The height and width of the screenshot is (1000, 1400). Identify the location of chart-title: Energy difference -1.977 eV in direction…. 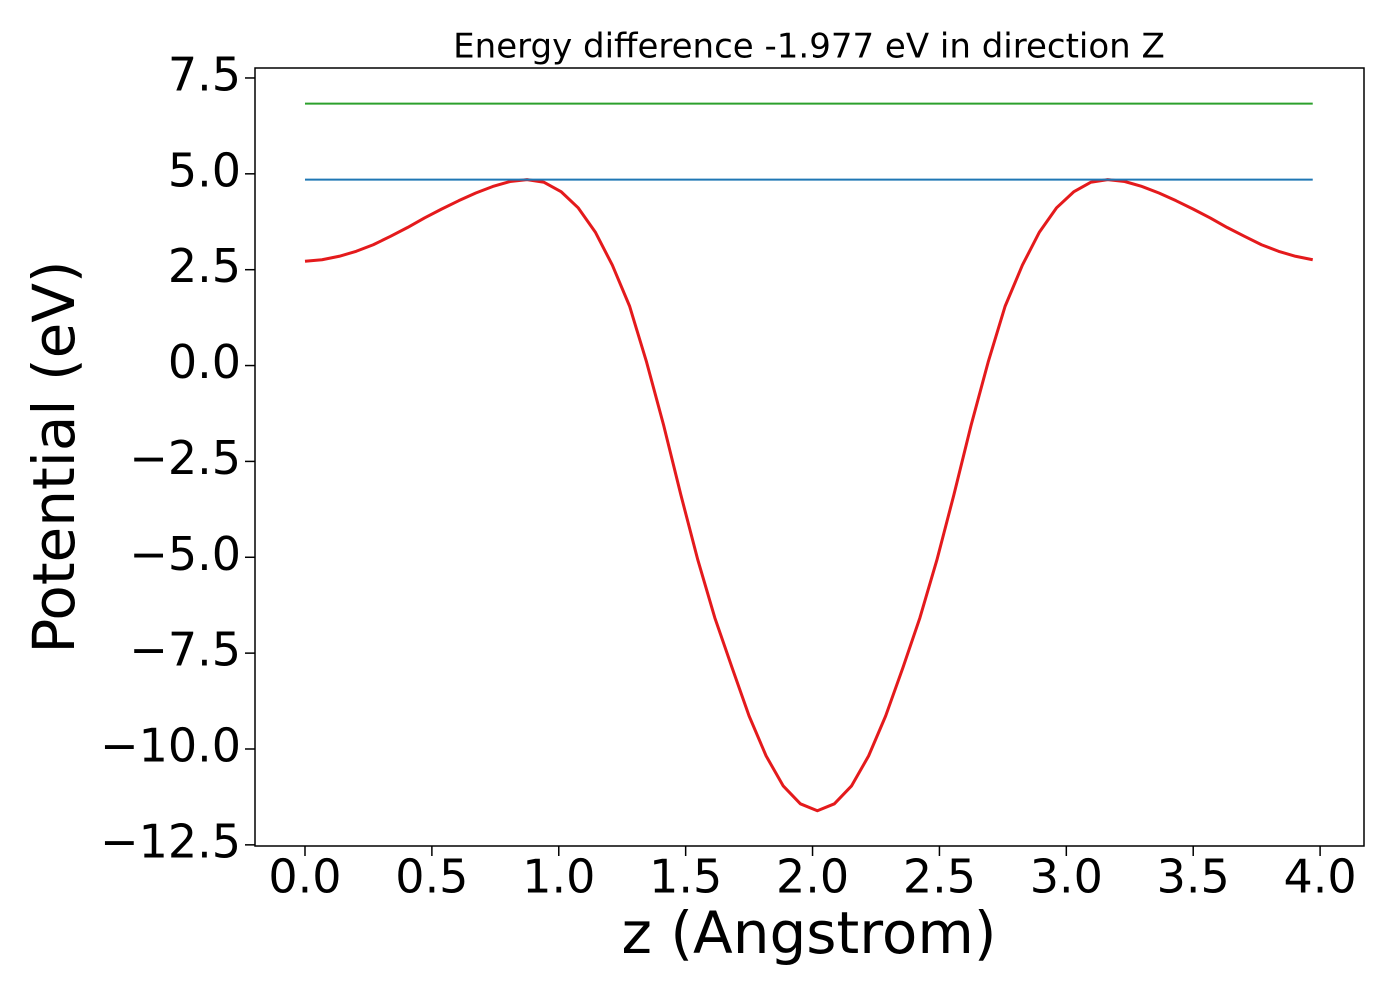
(809, 47).